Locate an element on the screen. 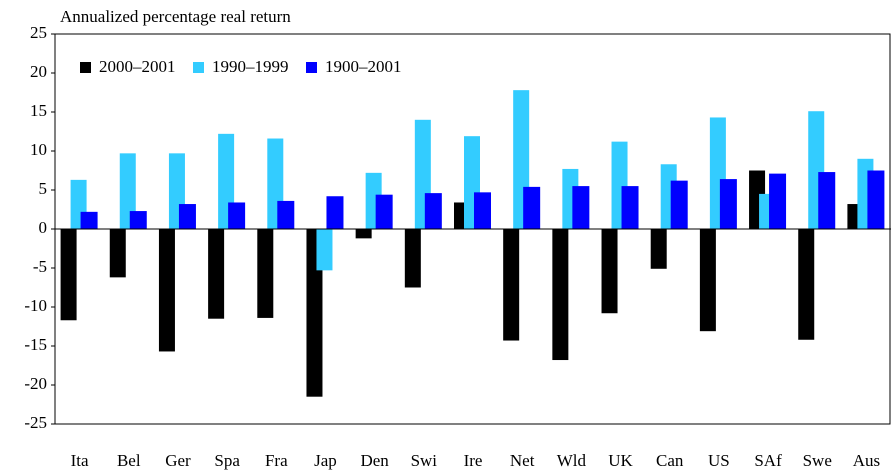  x-tick-label: Bel is located at coordinates (129, 460).